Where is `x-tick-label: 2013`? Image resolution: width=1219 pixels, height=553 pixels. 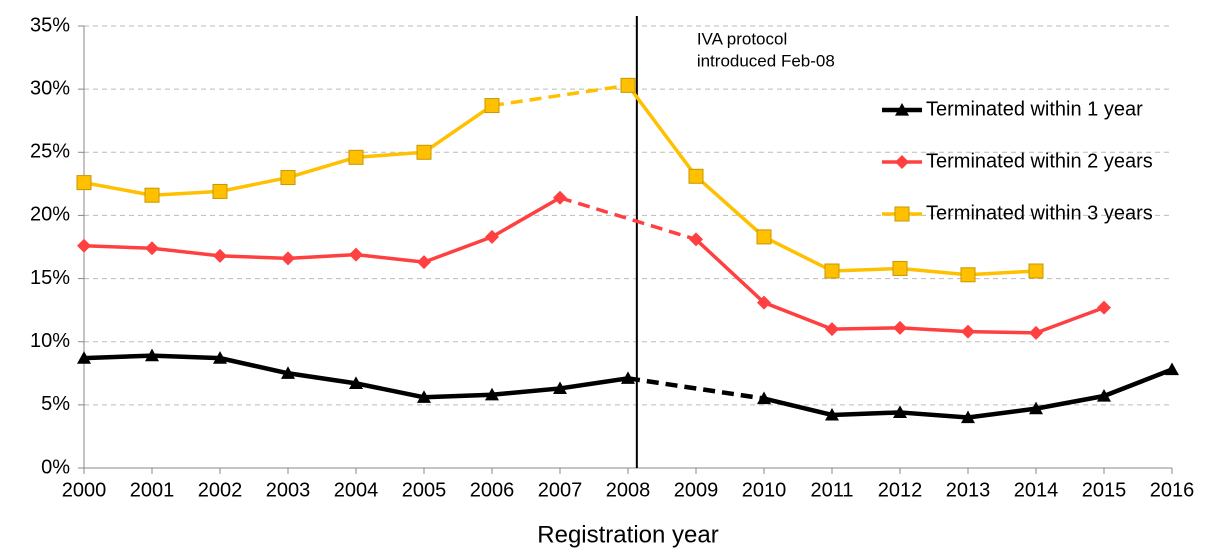 x-tick-label: 2013 is located at coordinates (968, 490).